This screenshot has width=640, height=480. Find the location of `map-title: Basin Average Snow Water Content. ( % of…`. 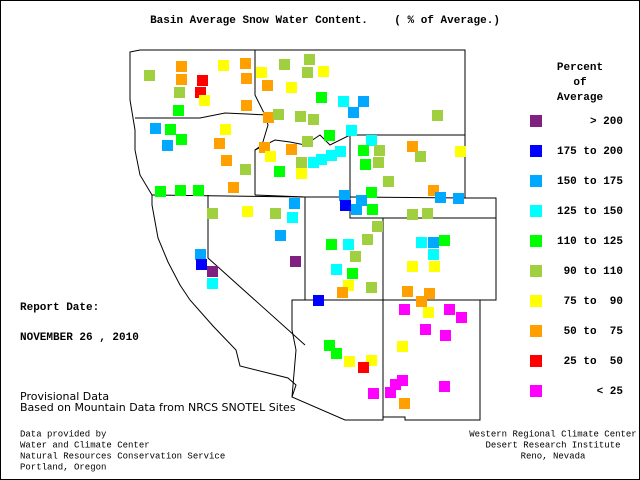

map-title: Basin Average Snow Water Content. ( % of… is located at coordinates (325, 21).